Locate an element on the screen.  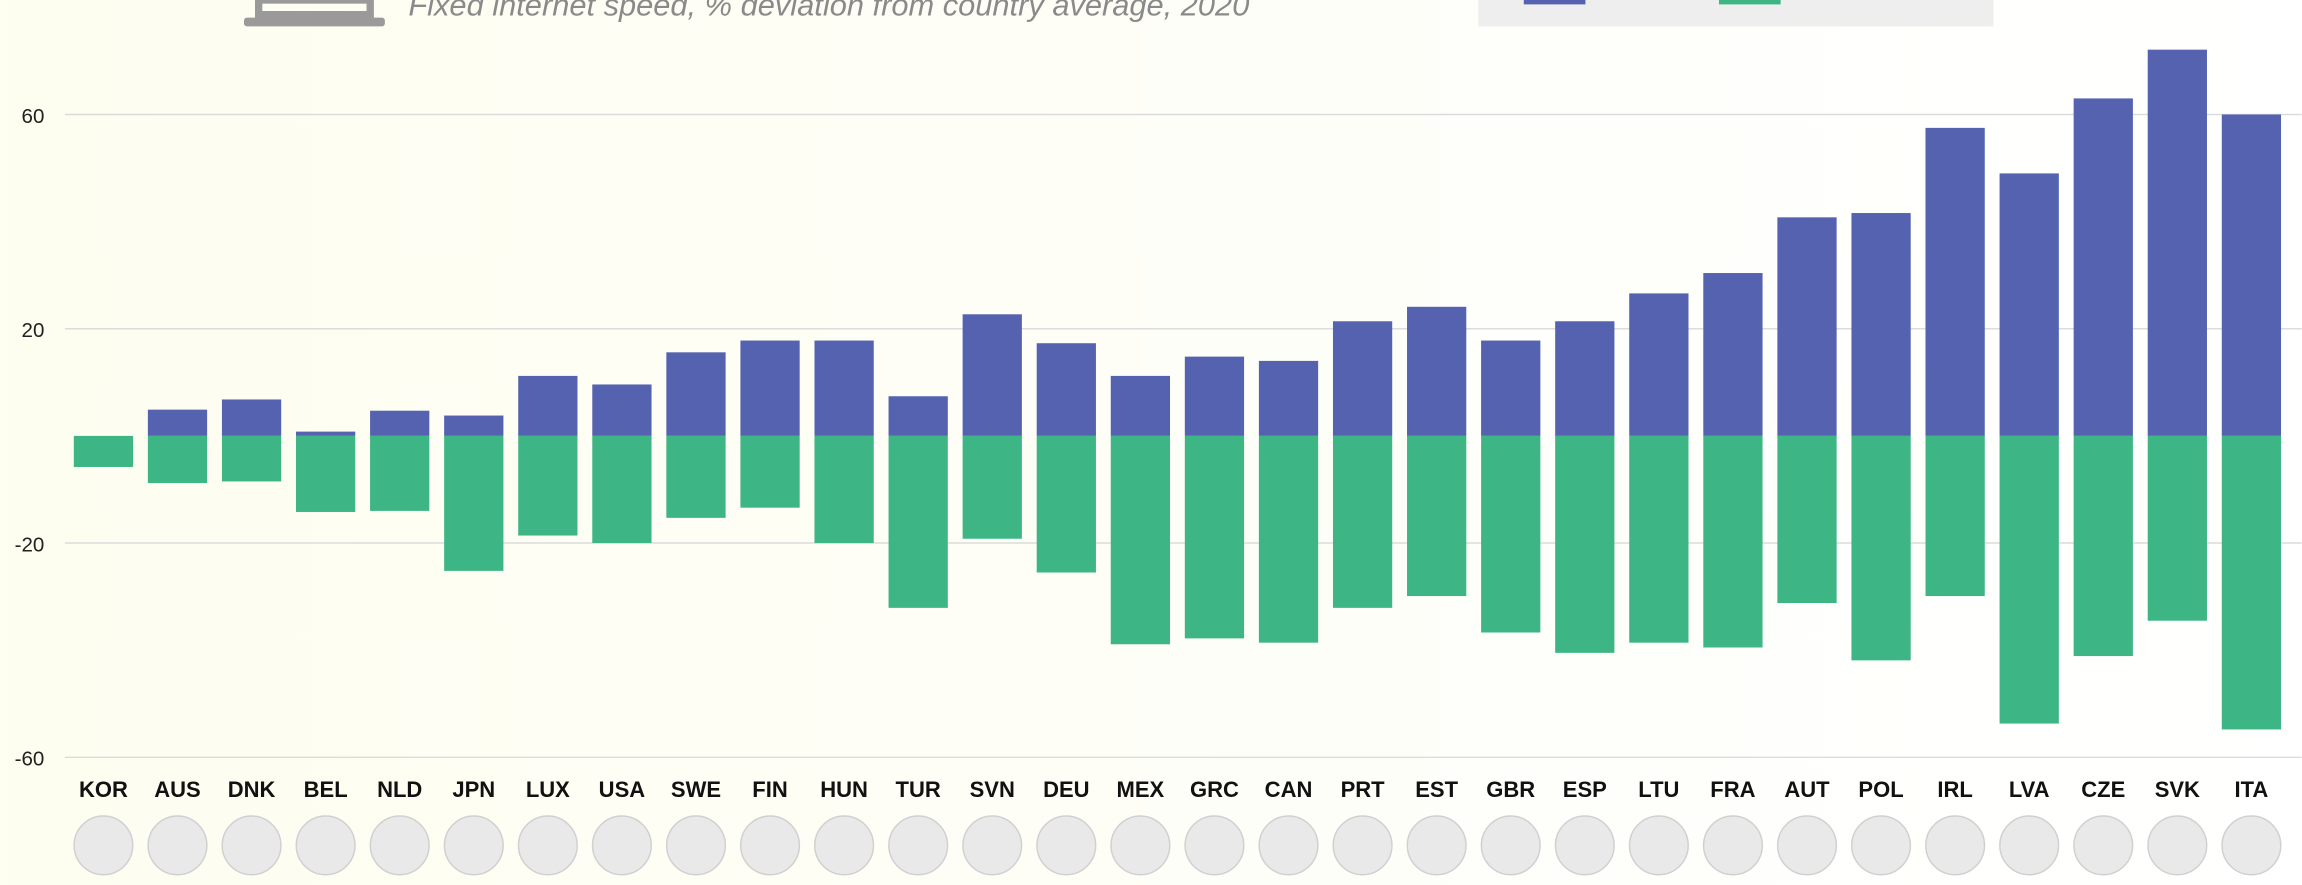
x-tick-label: JPN is located at coordinates (473, 789).